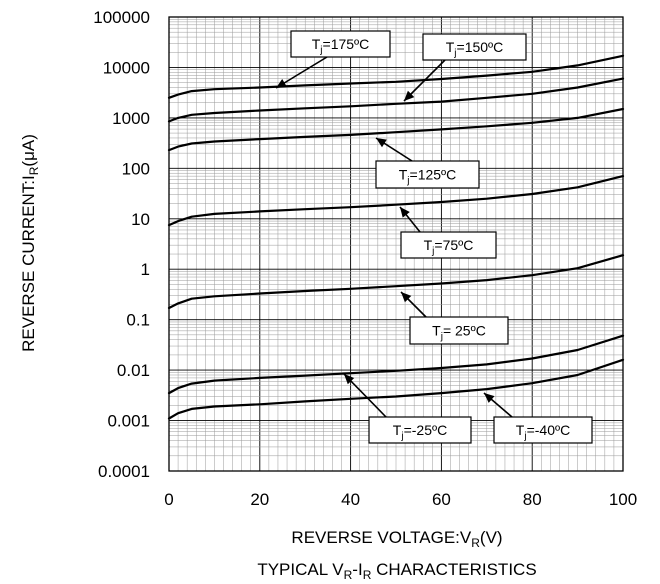 The height and width of the screenshot is (584, 660). What do you see at coordinates (300, 569) in the screenshot?
I see `caption-pre: TYPICAL V` at bounding box center [300, 569].